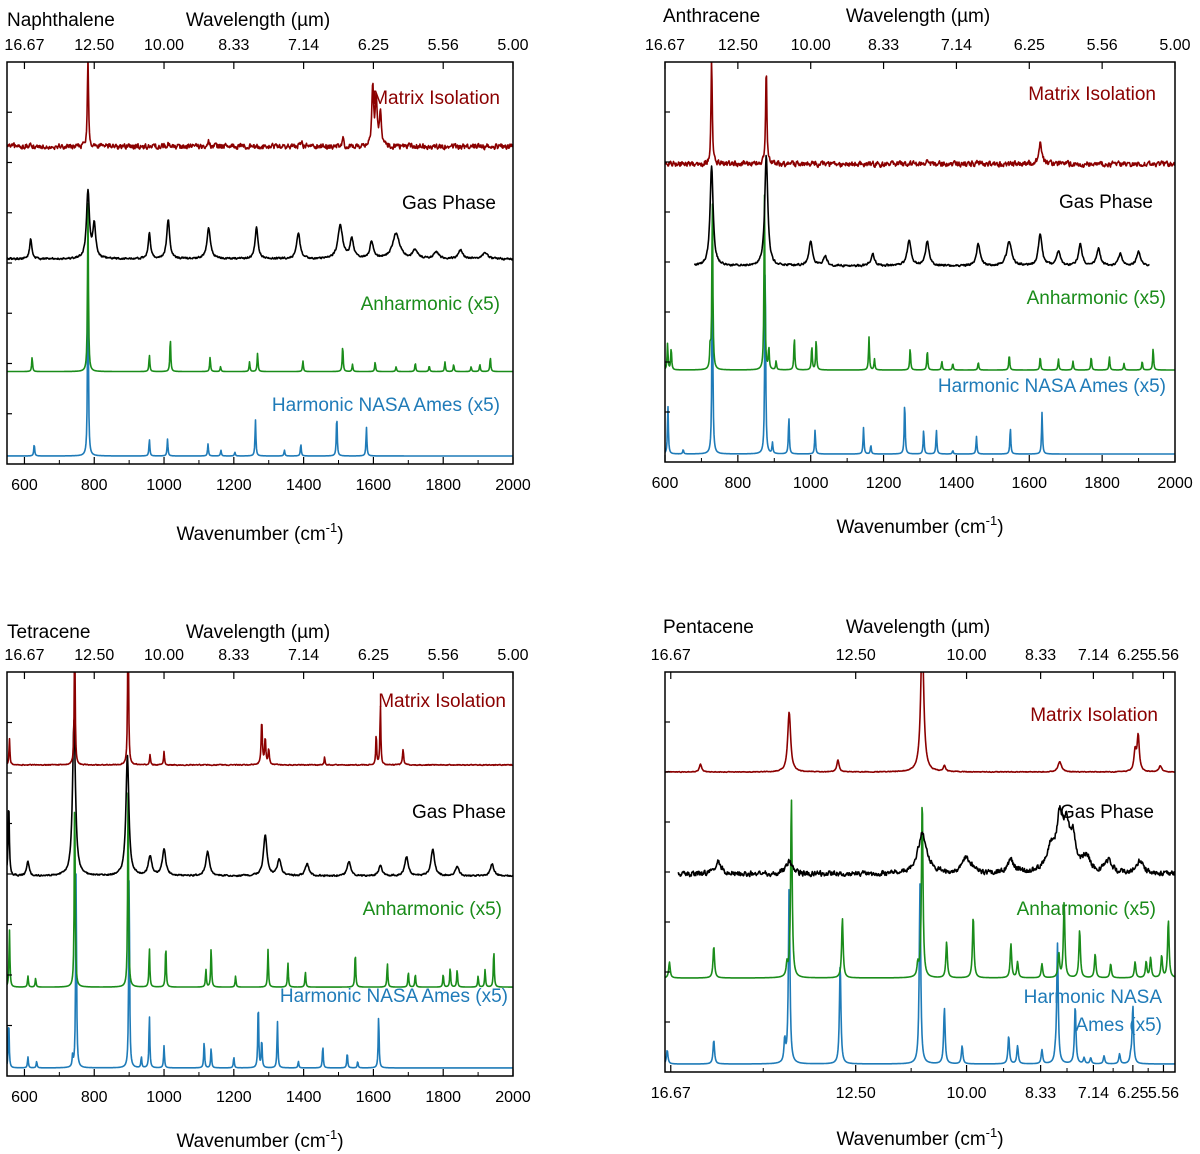  Describe the element at coordinates (1132, 1093) in the screenshot. I see `x-tick-label-bottom: 6.25` at that location.